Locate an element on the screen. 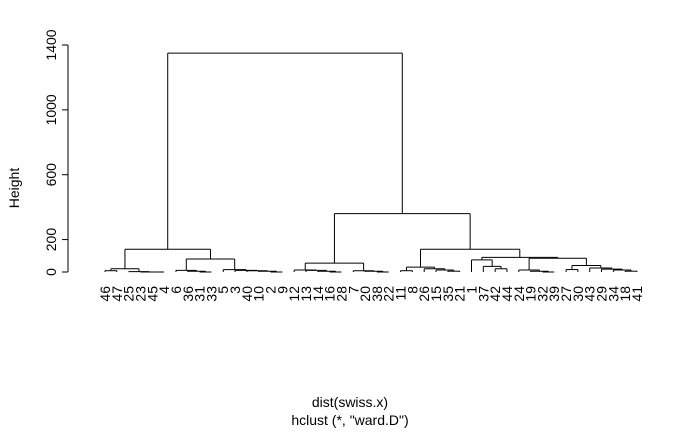 The width and height of the screenshot is (700, 432). leaf-label-28: 15 is located at coordinates (436, 294).